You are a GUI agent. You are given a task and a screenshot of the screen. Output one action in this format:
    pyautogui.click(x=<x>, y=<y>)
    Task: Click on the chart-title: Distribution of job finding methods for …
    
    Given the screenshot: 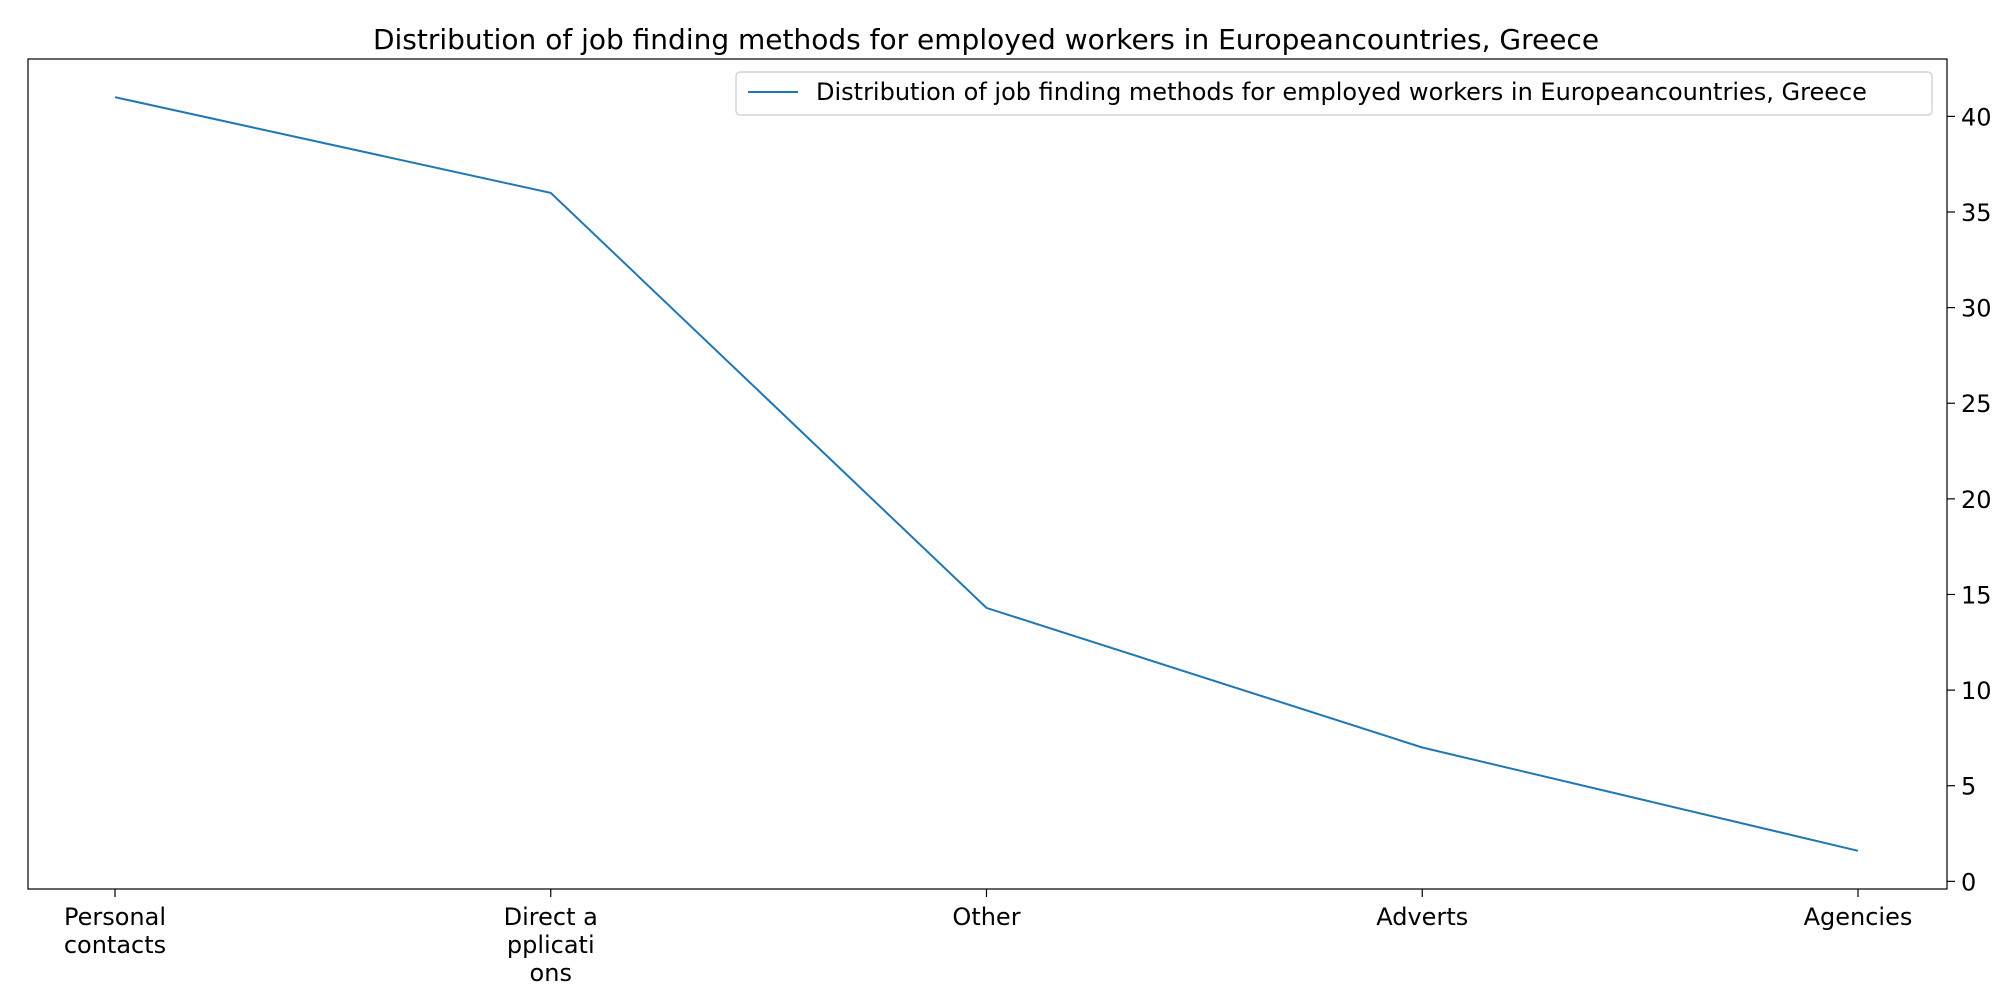 What is the action you would take?
    pyautogui.click(x=986, y=39)
    